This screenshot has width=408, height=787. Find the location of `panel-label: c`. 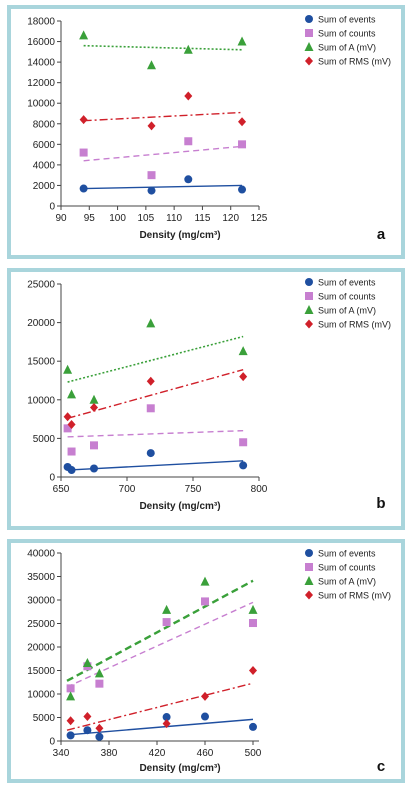

panel-label: c is located at coordinates (381, 766).